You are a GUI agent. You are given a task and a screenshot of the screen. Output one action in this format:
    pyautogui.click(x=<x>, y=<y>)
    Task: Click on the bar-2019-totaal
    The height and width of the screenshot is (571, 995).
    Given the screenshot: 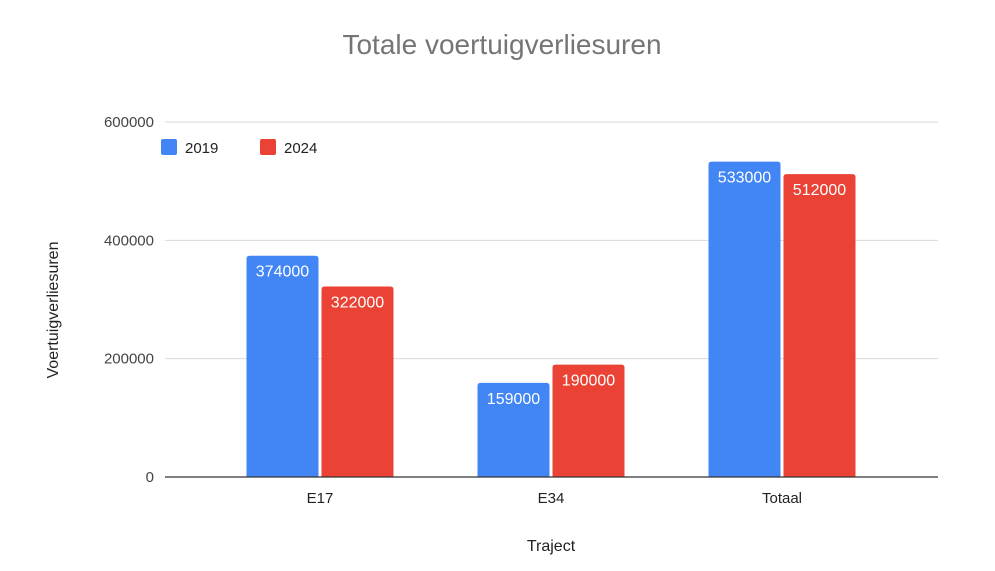 What is the action you would take?
    pyautogui.click(x=744, y=319)
    